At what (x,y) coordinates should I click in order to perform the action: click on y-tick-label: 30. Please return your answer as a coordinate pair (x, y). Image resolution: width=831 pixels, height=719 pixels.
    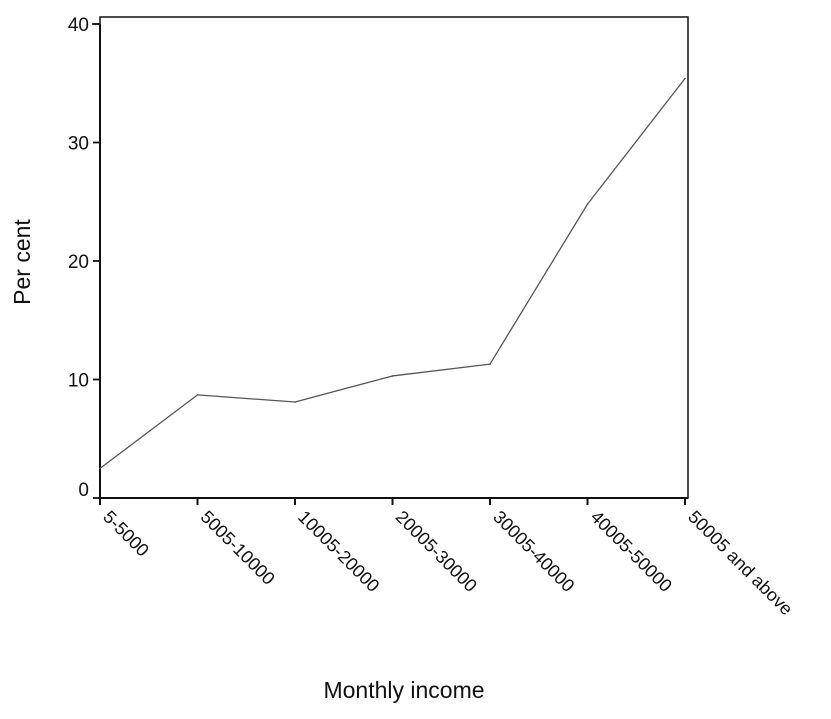
    Looking at the image, I should click on (78, 144).